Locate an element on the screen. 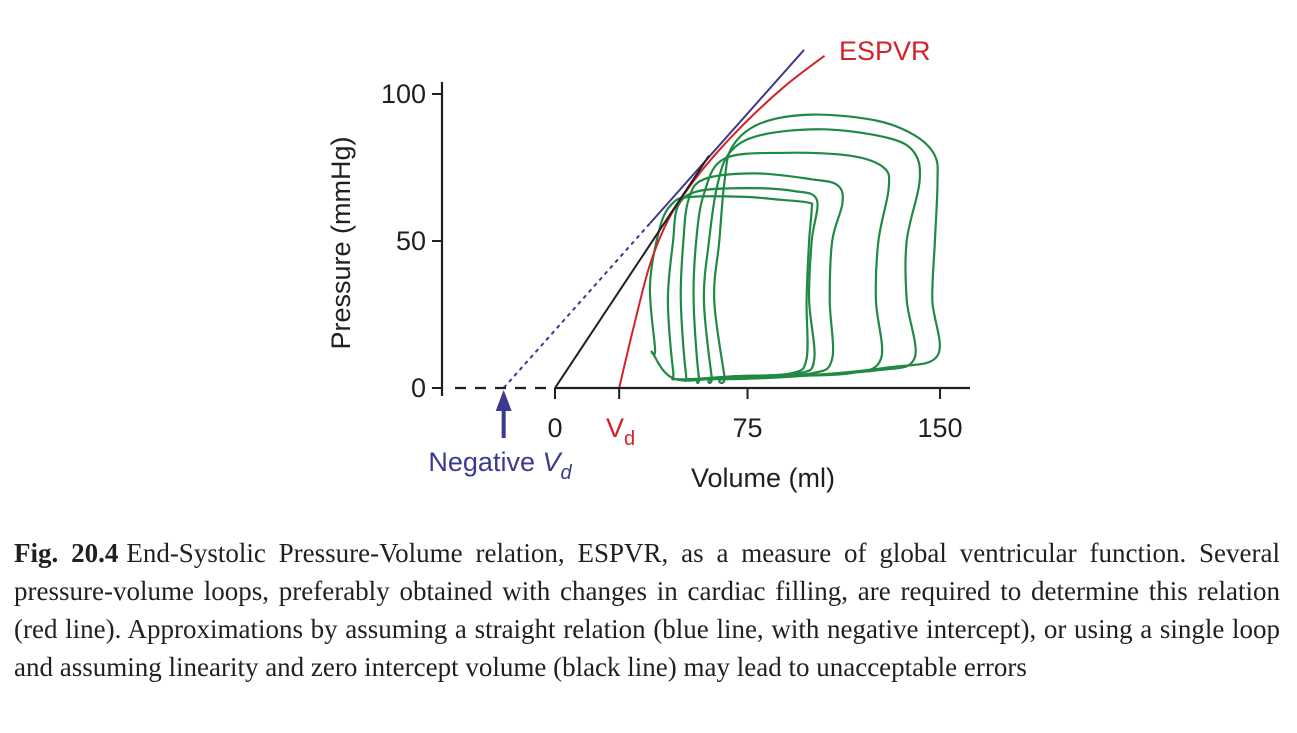  x-axis-title: Volume (ml) is located at coordinates (763, 478).